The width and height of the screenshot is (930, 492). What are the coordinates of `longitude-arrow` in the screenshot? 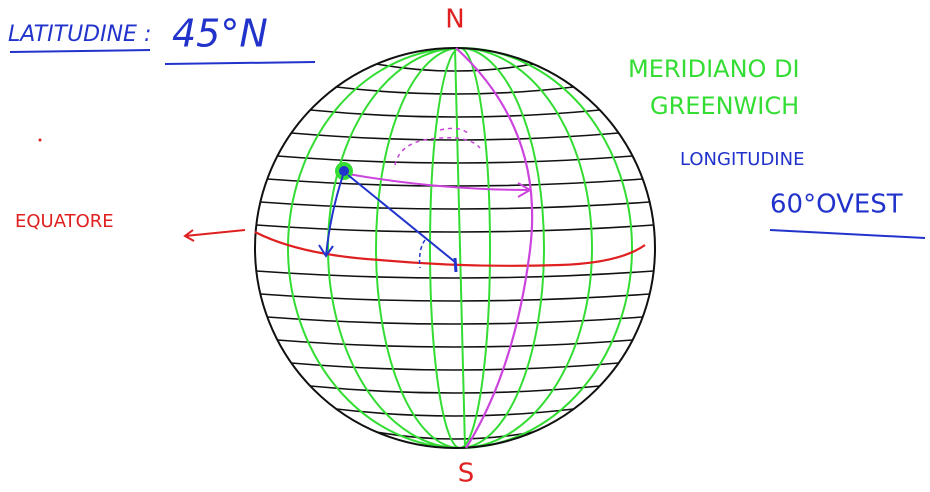 It's located at (439, 185).